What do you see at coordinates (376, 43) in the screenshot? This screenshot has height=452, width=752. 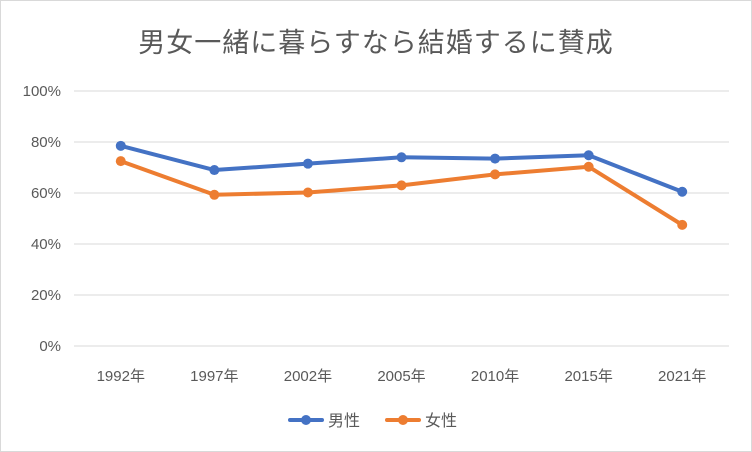 I see `chart-title: 男女一緒に暮らすなら結婚するに賛成` at bounding box center [376, 43].